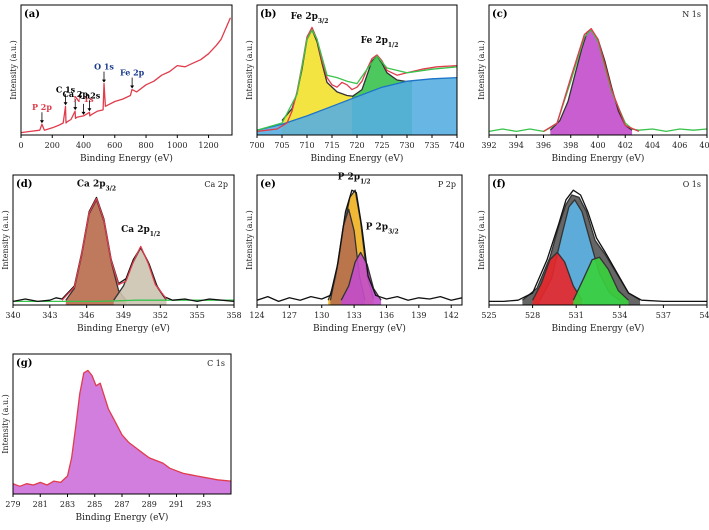 Image resolution: width=709 pixels, height=530 pixels. Describe the element at coordinates (516, 145) in the screenshot. I see `x-tick-label: 394` at that location.